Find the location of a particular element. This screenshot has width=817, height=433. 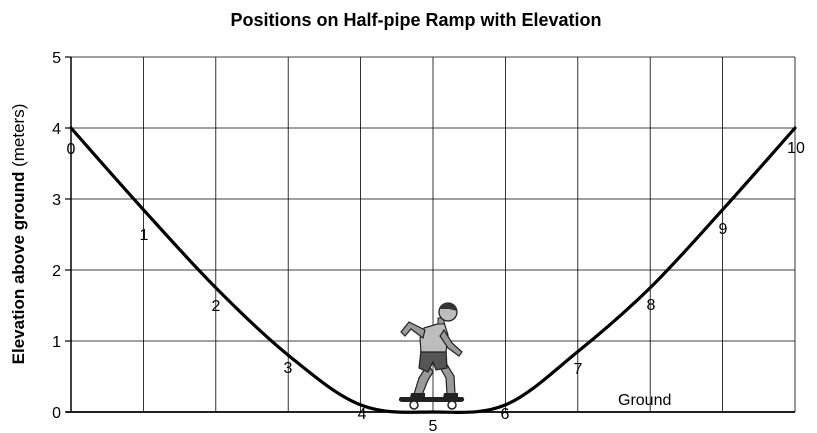

ground-label: Ground is located at coordinates (644, 400).